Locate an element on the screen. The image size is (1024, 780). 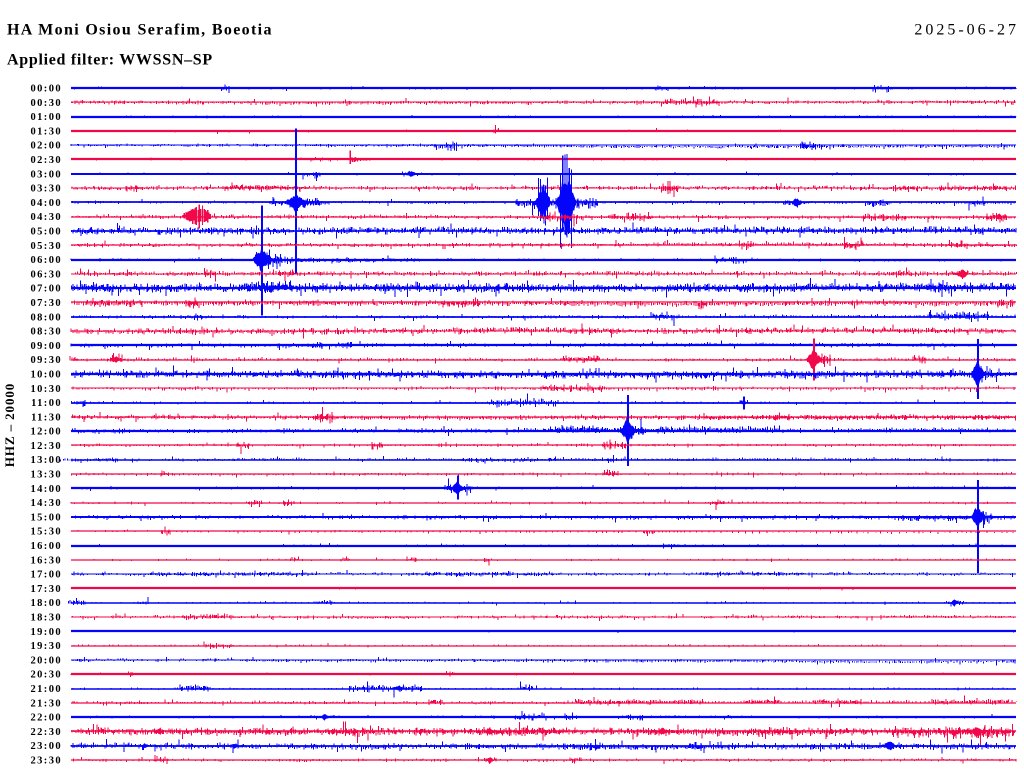
svg-text: 04:00 is located at coordinates (47, 203).